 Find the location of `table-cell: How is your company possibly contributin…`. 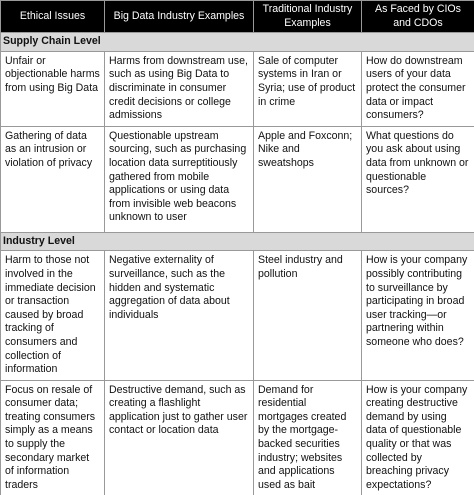

table-cell: How is your company possibly contributin… is located at coordinates (417, 315).